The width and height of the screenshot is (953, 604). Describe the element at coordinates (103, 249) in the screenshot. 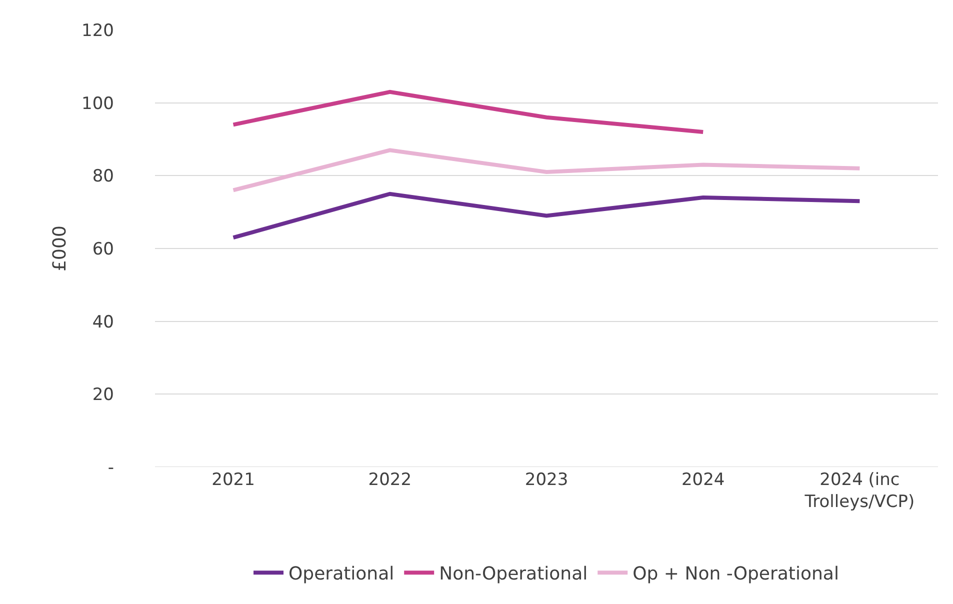

I see `y-tick-label: 60` at that location.